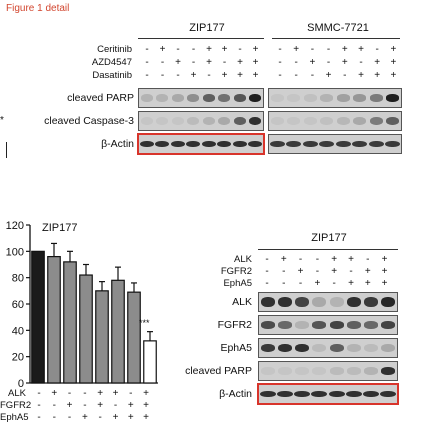 This screenshot has width=425, height=426. What do you see at coordinates (237, 283) in the screenshot?
I see `br-condition-label-epha5: EphA5` at bounding box center [237, 283].